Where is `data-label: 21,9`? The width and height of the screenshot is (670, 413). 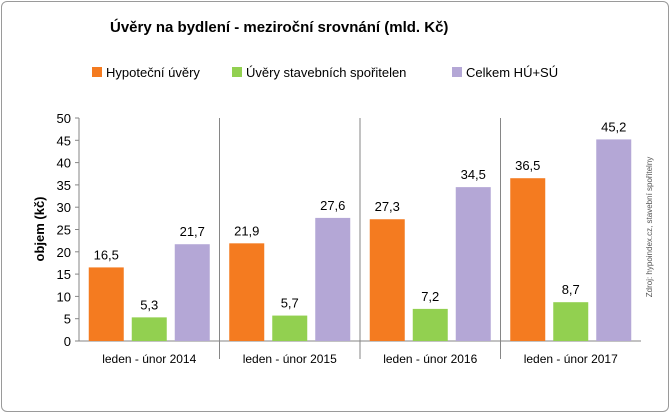
data-label: 21,9 is located at coordinates (246, 230).